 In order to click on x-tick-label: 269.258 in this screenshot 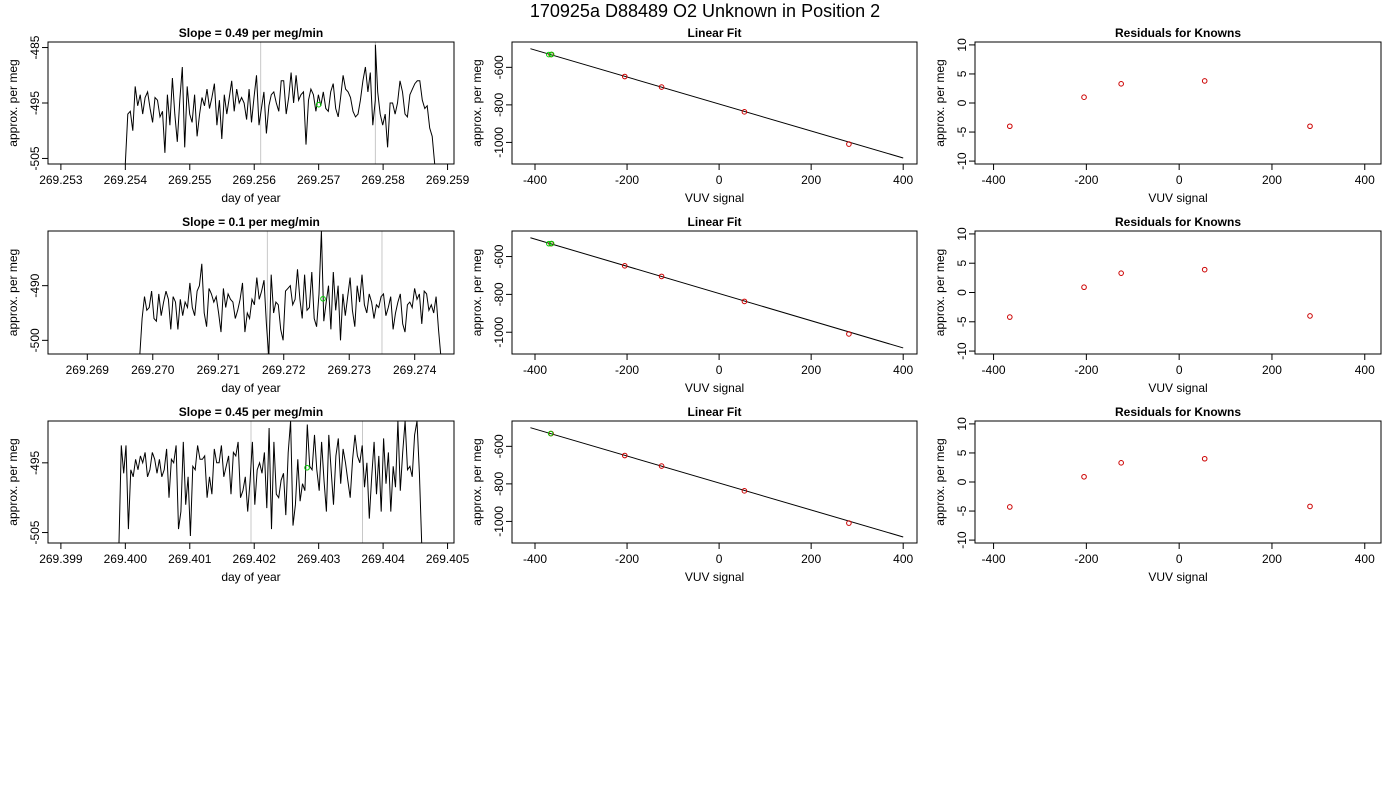, I will do `click(383, 180)`.